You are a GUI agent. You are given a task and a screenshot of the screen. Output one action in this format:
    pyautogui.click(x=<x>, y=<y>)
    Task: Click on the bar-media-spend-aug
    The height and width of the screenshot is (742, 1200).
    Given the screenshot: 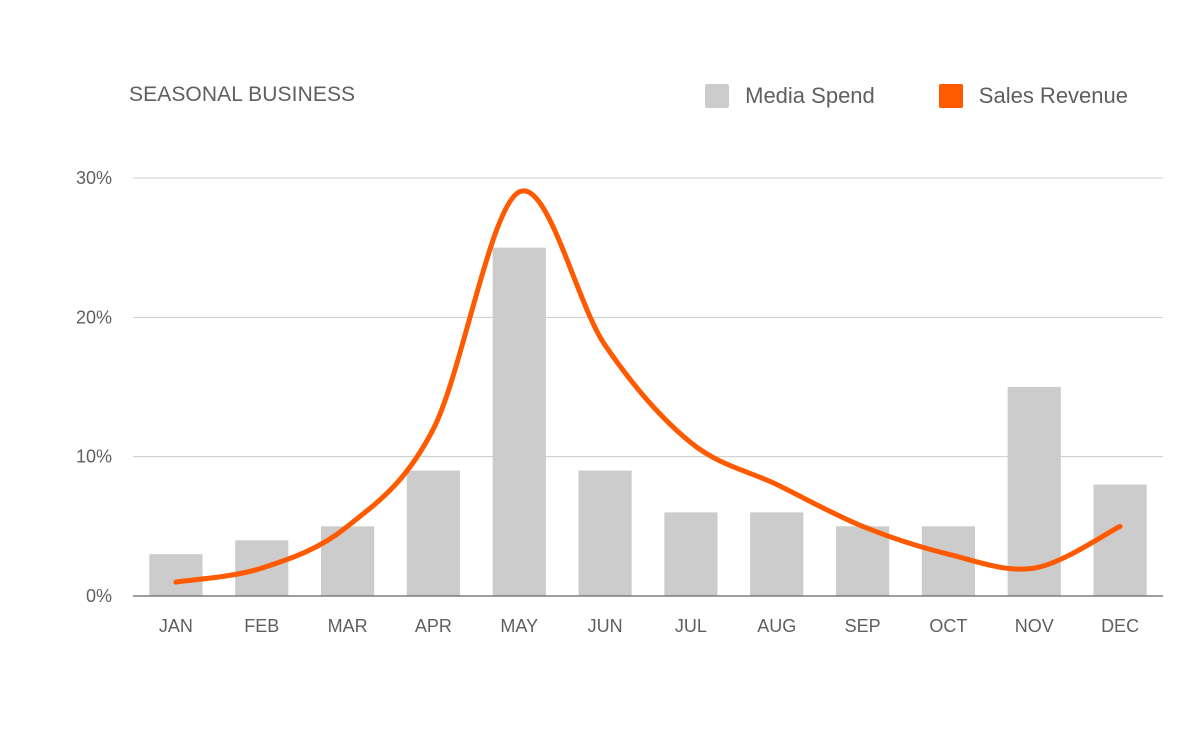 What is the action you would take?
    pyautogui.click(x=777, y=554)
    